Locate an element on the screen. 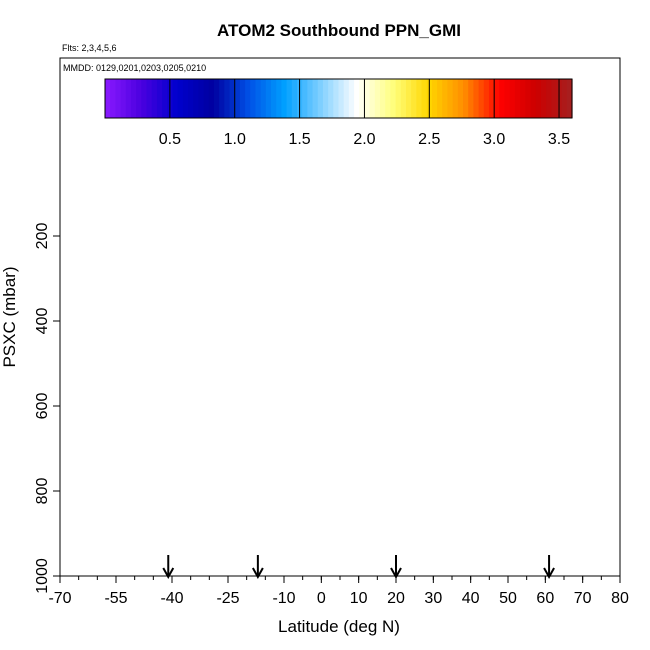  y-axis: 200 400 600 800 1000 is located at coordinates (47, 408).